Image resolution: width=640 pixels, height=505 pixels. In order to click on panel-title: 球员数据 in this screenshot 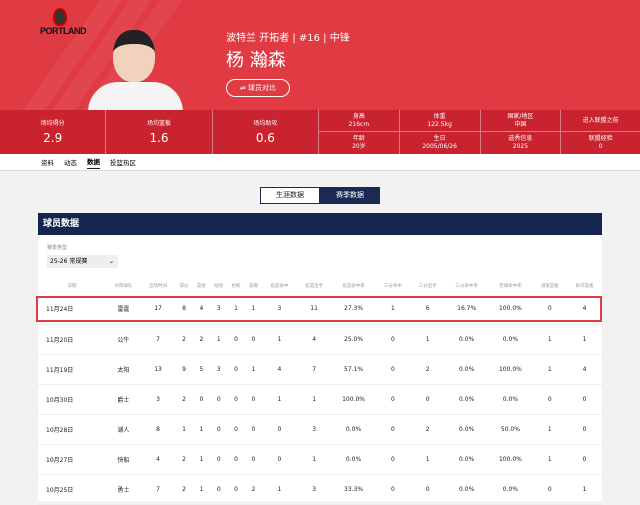, I will do `click(320, 224)`.